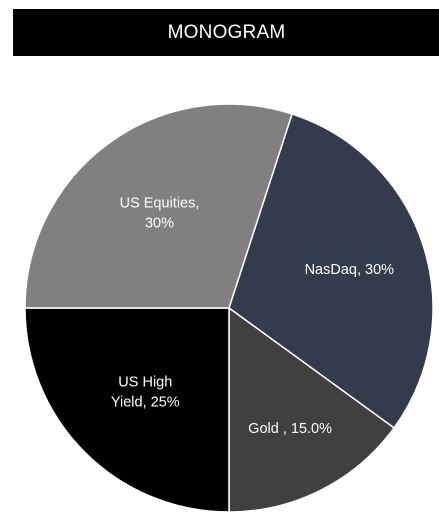 The image size is (439, 531). I want to click on pie-label-us-high-yield: US High Yield, 25%, so click(145, 393).